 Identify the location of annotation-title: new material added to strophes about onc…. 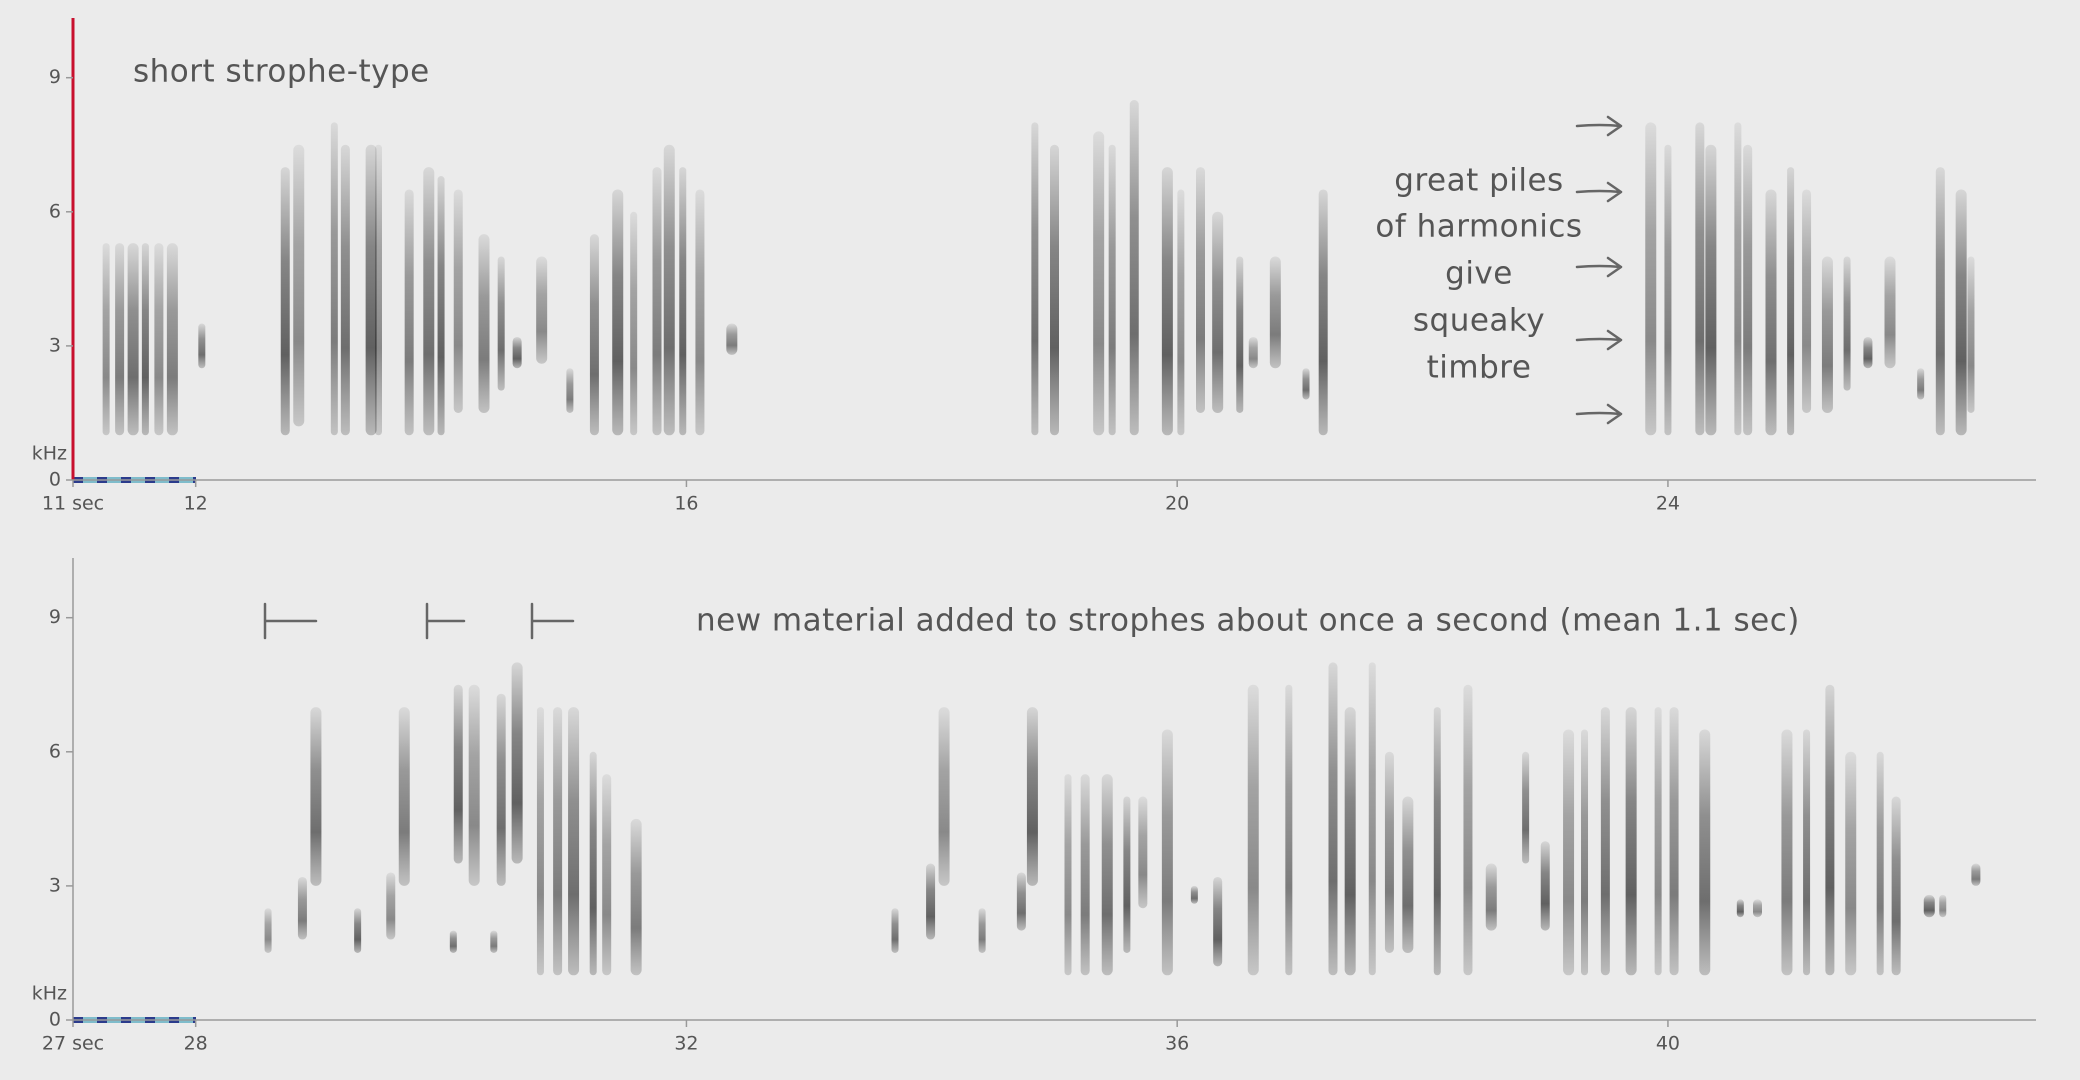
(1248, 621).